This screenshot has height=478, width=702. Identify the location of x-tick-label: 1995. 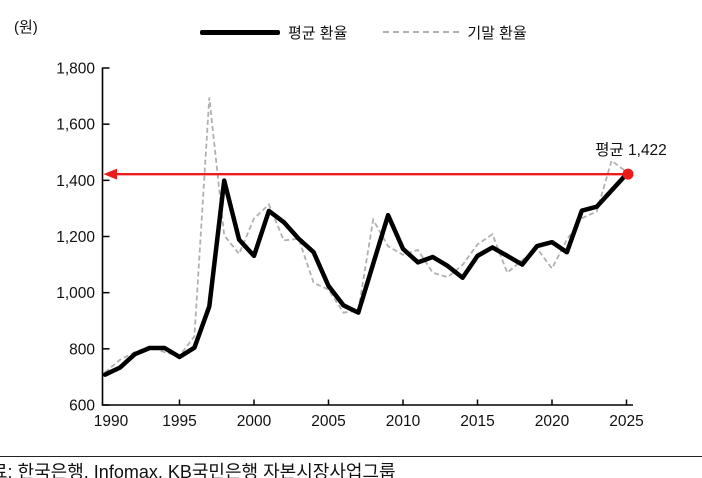
(179, 421).